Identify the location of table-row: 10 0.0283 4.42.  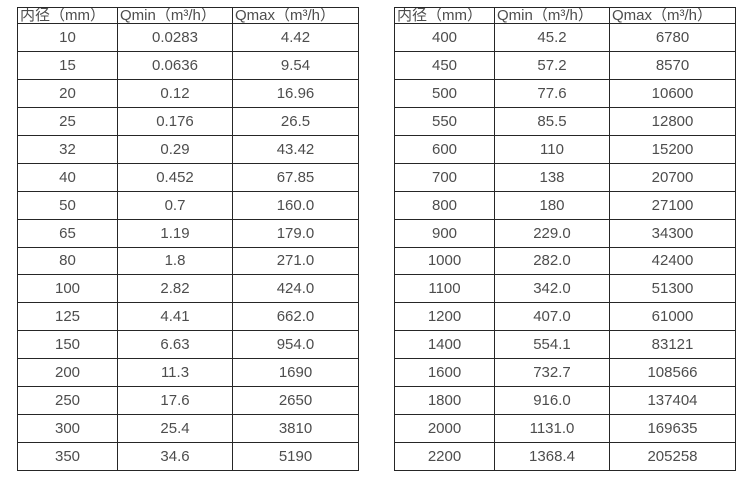
(188, 37).